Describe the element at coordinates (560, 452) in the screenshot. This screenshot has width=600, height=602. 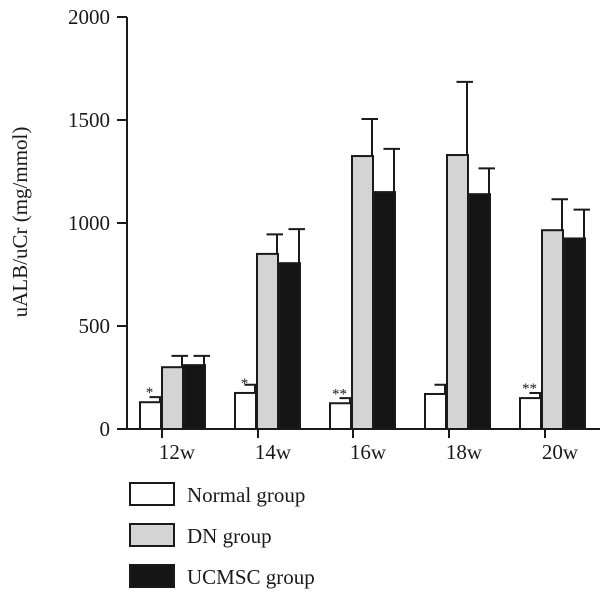
I see `x-tick-label: 20w` at that location.